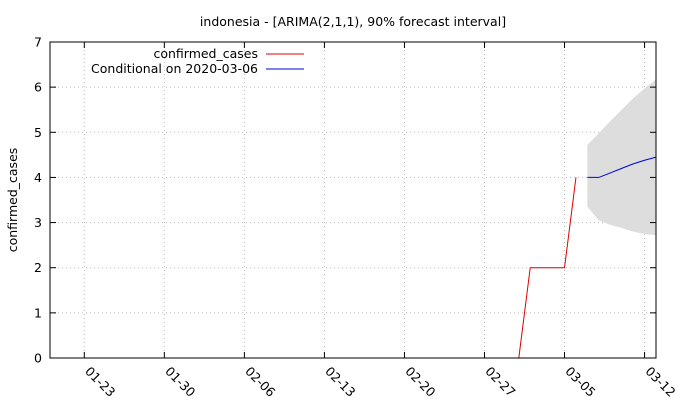 This screenshot has height=400, width=680. I want to click on y-tick-label: 4, so click(38, 177).